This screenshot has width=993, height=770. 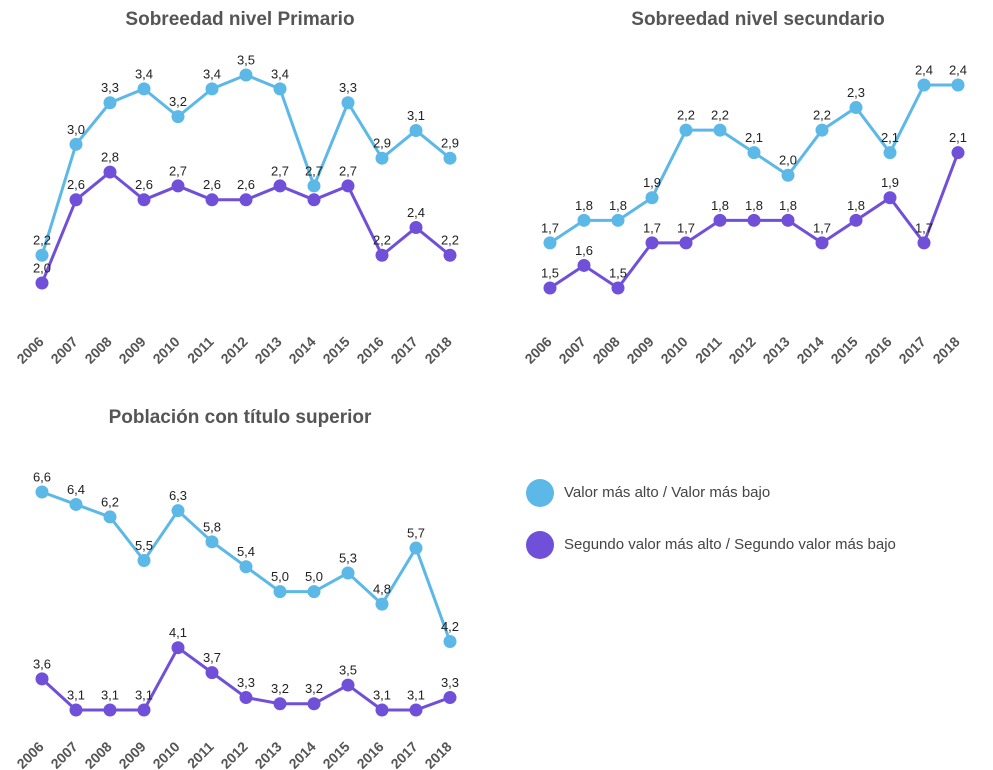 What do you see at coordinates (348, 557) in the screenshot?
I see `data-label: 5,3` at bounding box center [348, 557].